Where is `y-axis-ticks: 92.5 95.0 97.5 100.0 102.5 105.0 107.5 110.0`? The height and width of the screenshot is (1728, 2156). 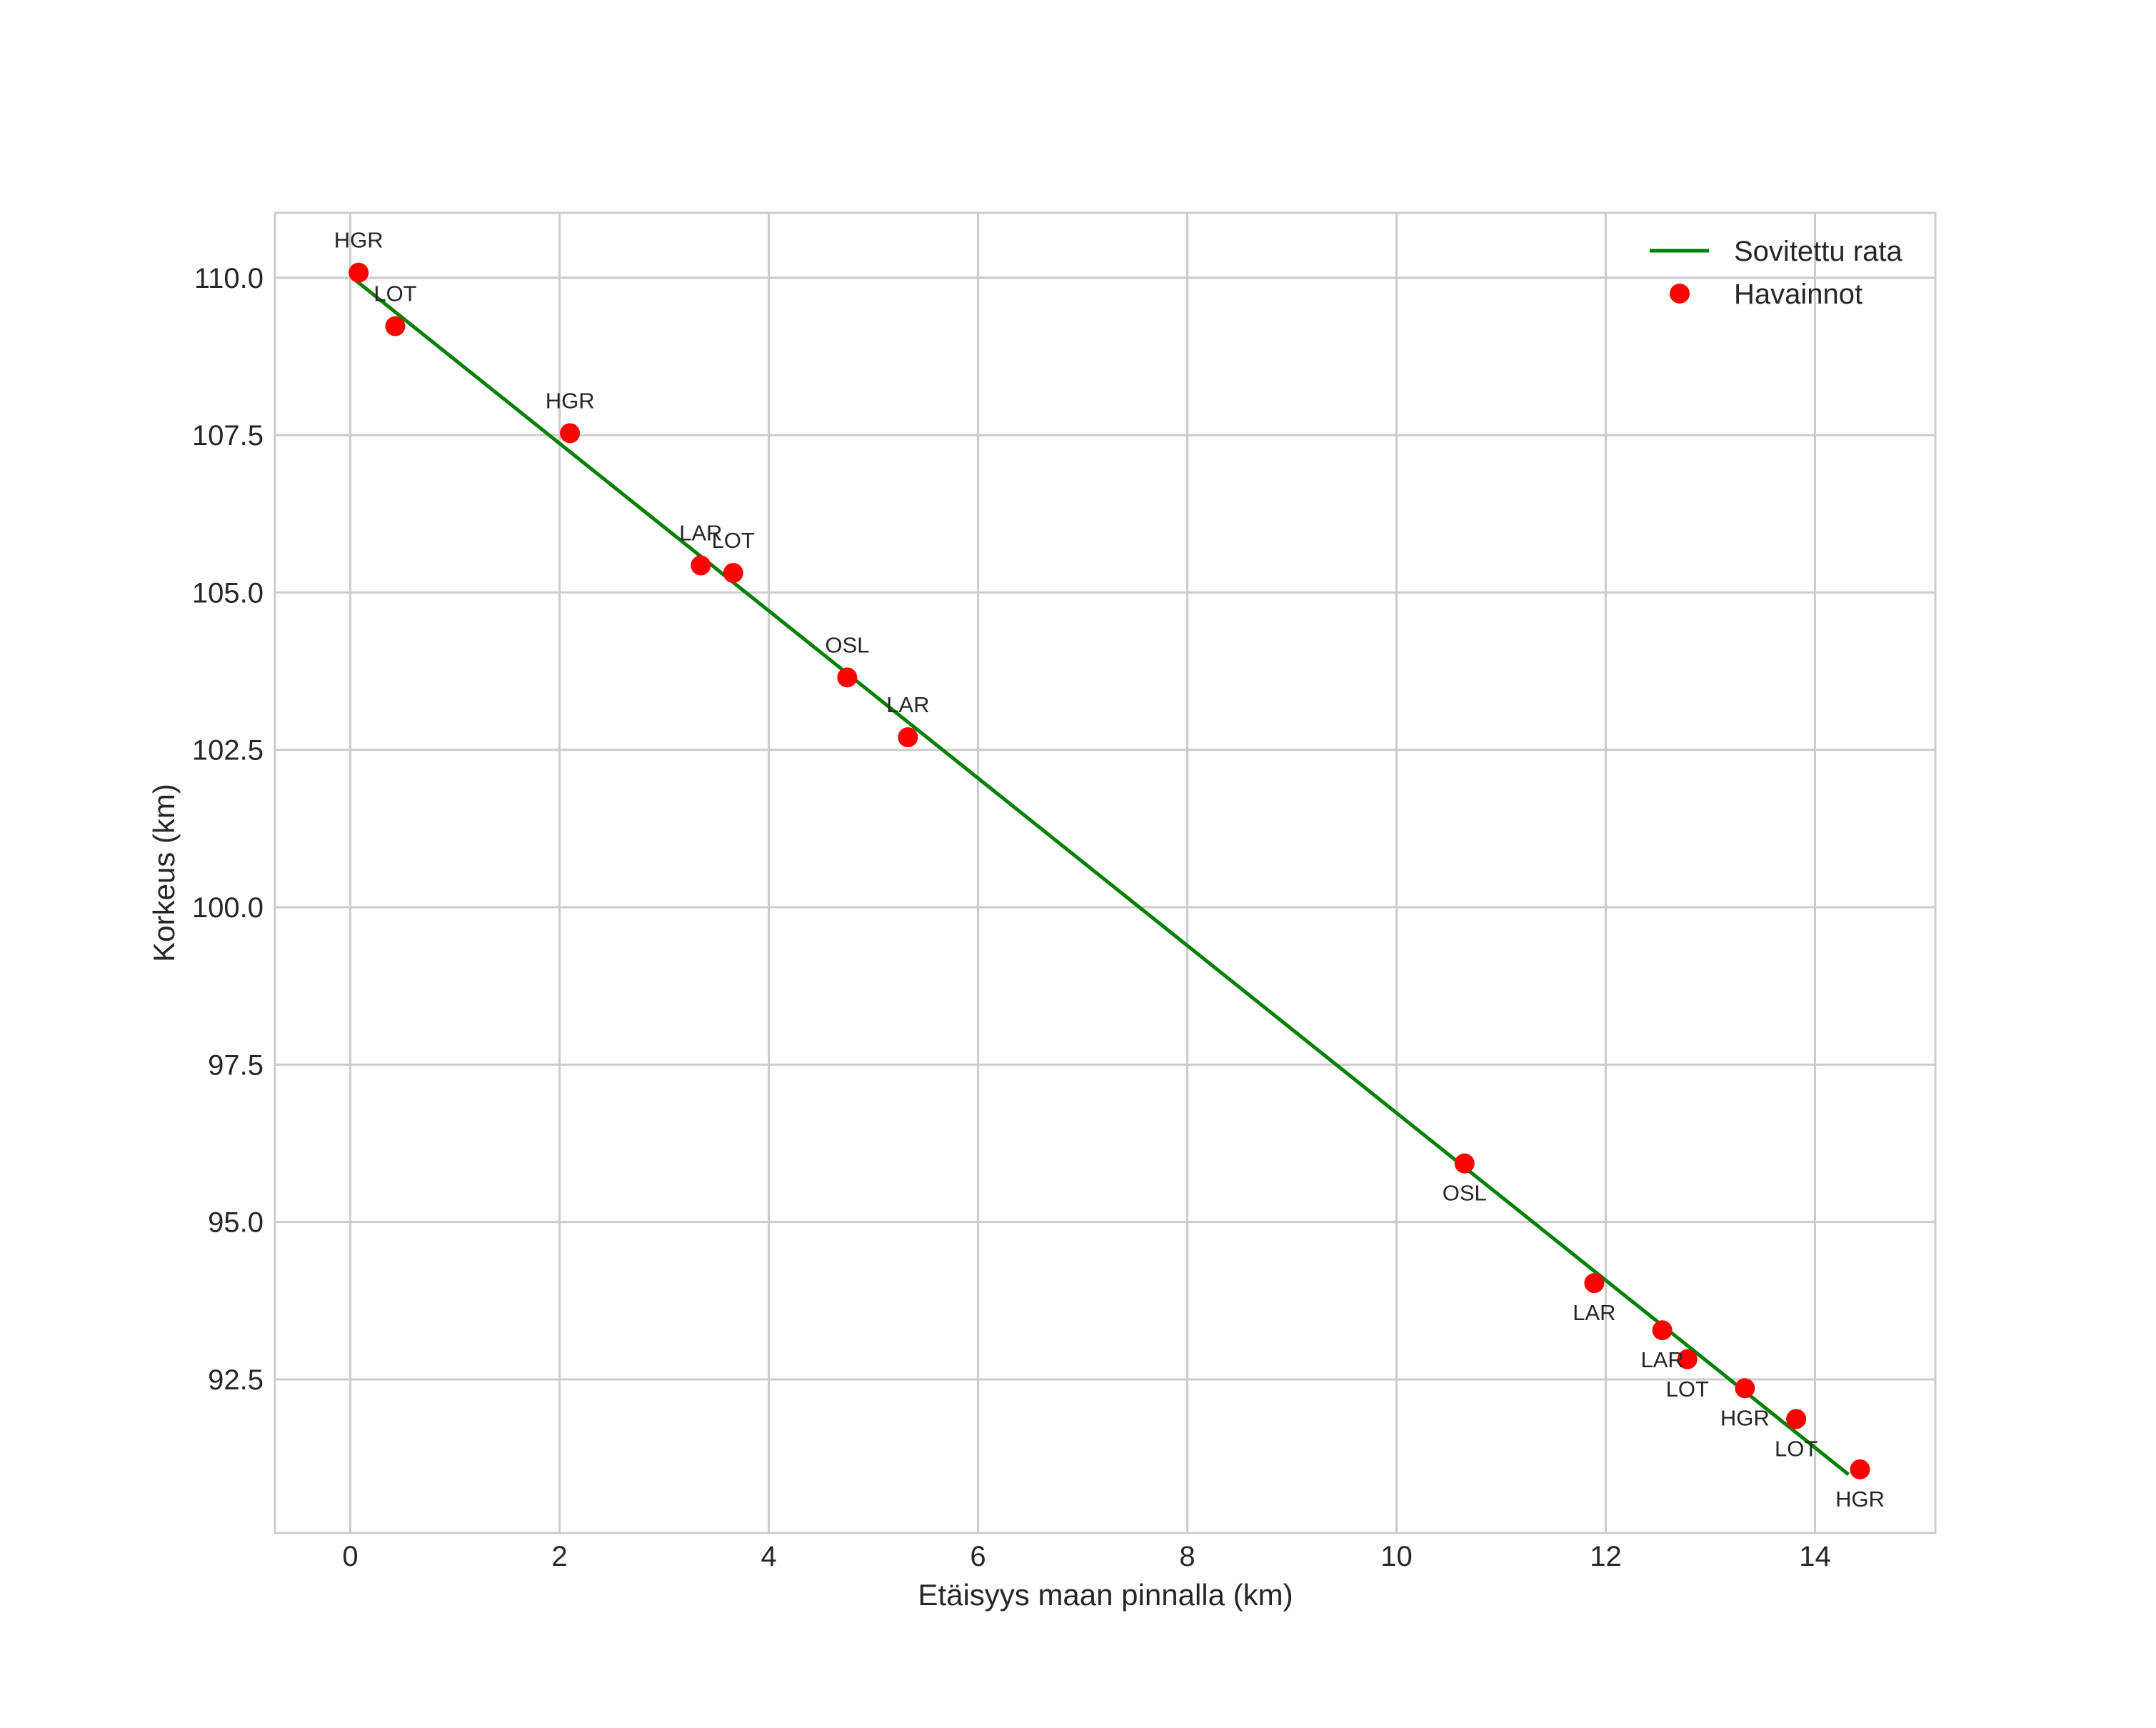 y-axis-ticks: 92.5 95.0 97.5 100.0 102.5 105.0 107.5 110.0 is located at coordinates (228, 829).